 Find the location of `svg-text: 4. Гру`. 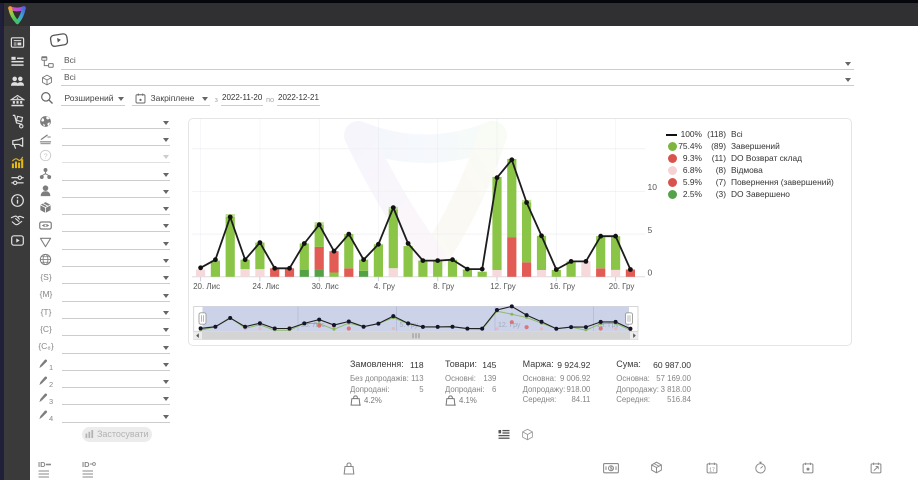

svg-text: 4. Гру is located at coordinates (384, 286).